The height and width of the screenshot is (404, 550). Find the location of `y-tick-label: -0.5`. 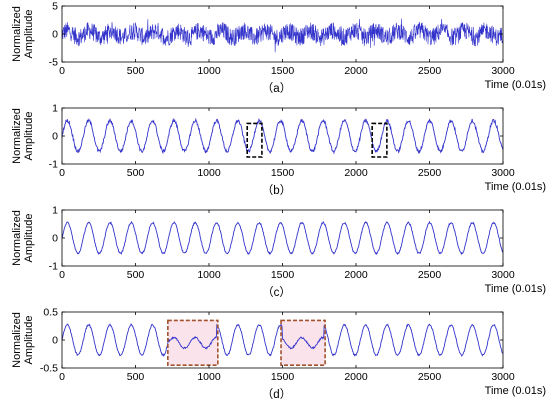

y-tick-label: -0.5 is located at coordinates (49, 369).